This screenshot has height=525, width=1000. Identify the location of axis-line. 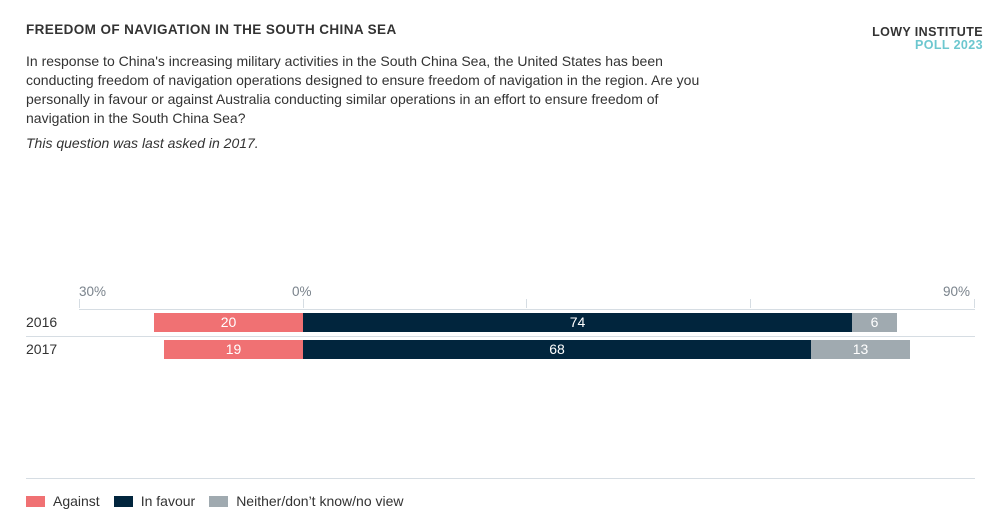
(527, 309).